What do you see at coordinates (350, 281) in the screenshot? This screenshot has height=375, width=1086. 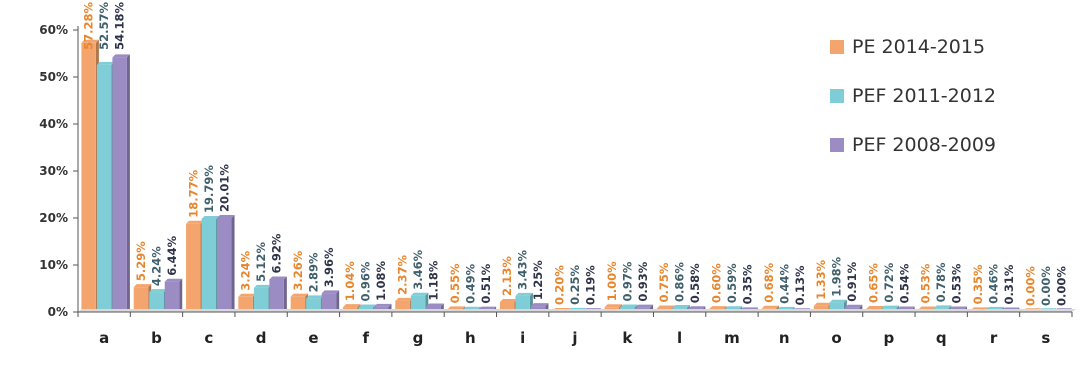 I see `data-label: 1.04%` at bounding box center [350, 281].